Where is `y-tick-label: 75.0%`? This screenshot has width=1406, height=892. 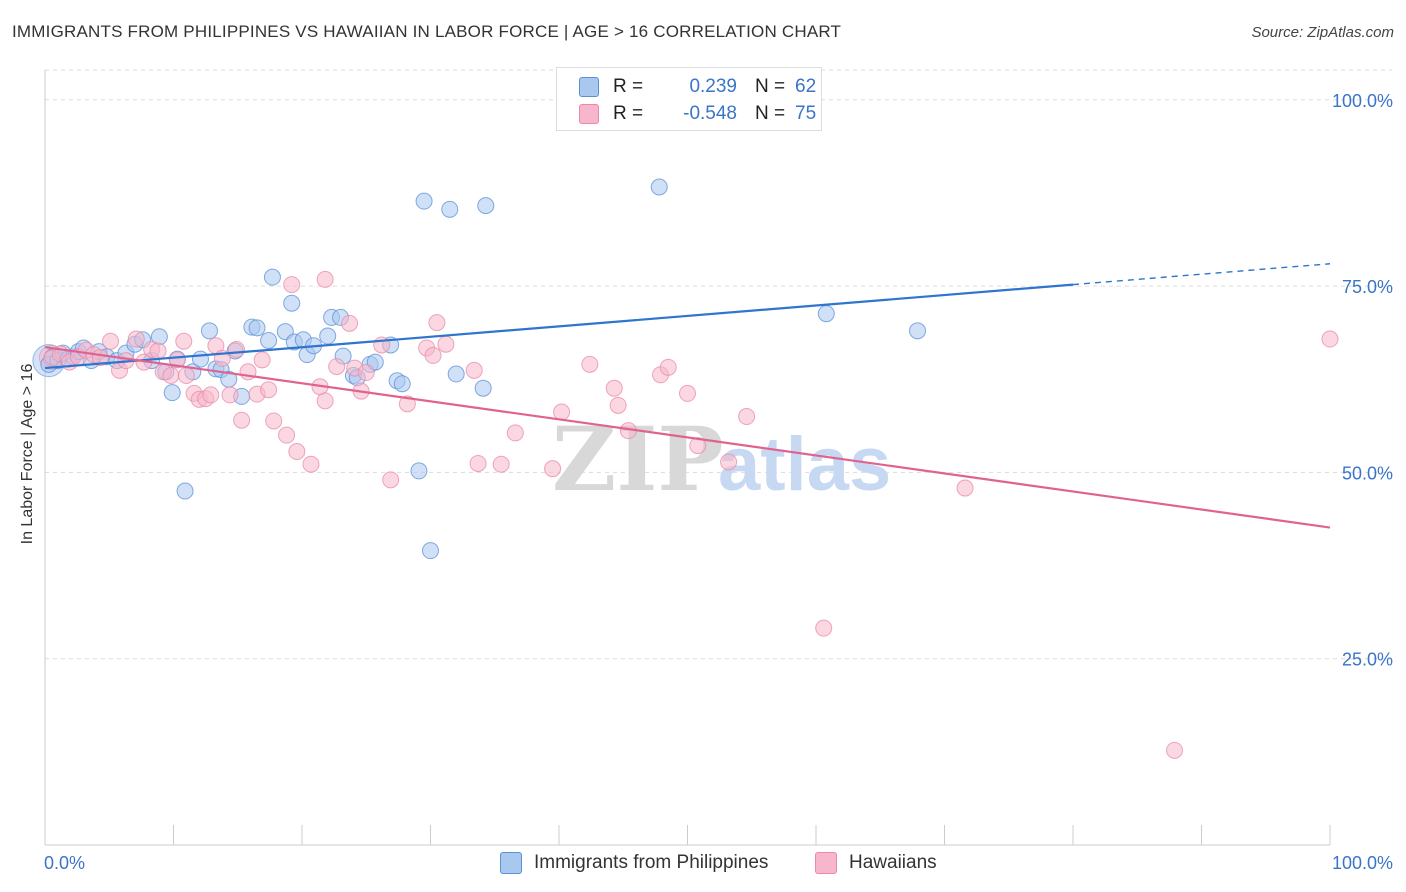
y-tick-label: 75.0% is located at coordinates (1367, 287).